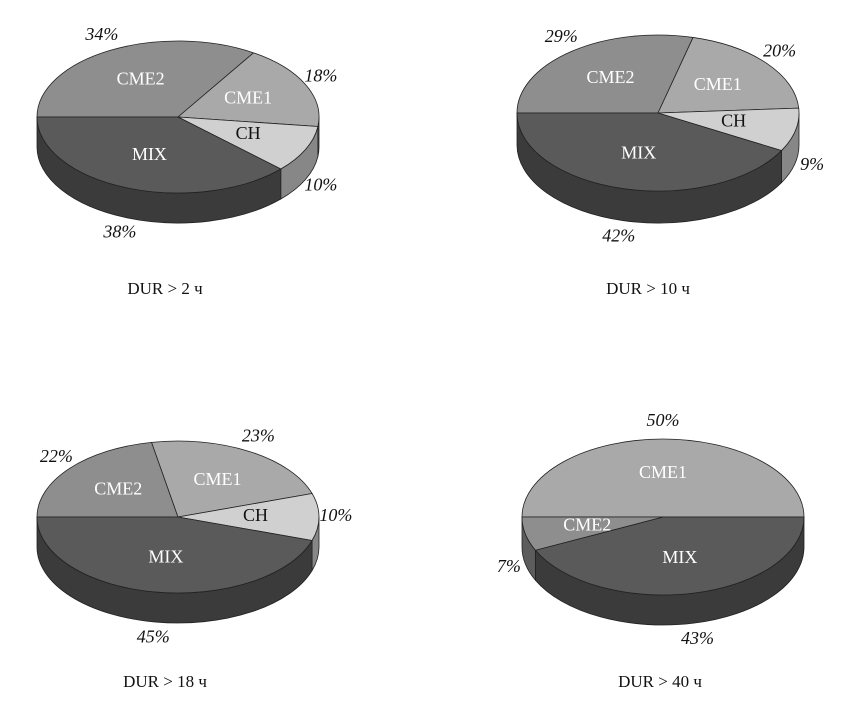 The image size is (844, 704). Describe the element at coordinates (56, 456) in the screenshot. I see `value-label: 22%` at that location.